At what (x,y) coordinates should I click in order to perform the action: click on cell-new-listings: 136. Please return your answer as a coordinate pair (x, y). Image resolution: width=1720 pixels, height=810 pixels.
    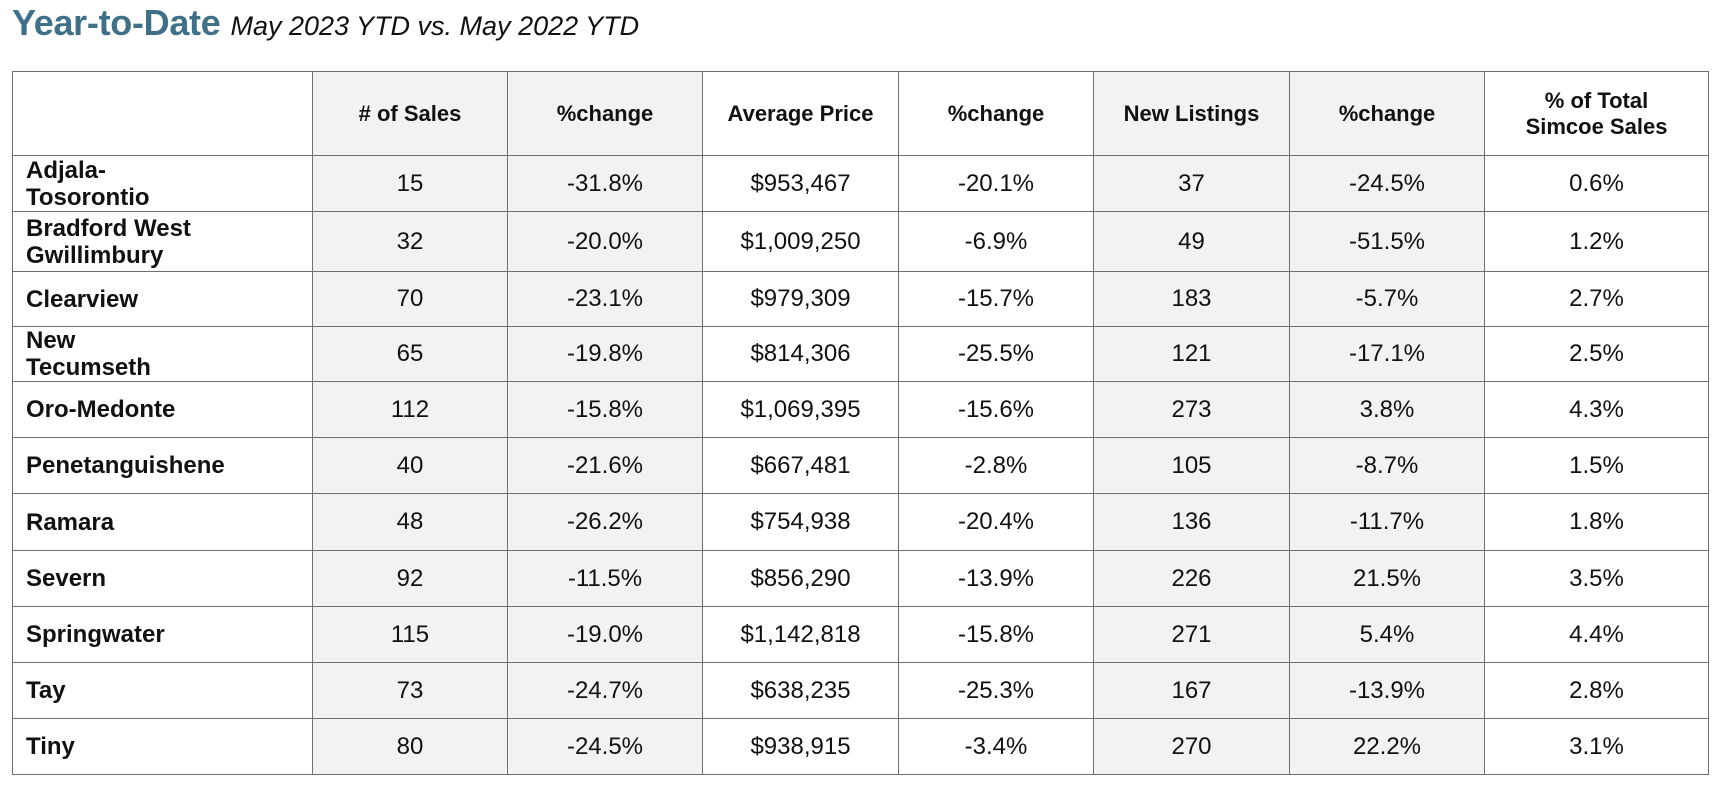
    Looking at the image, I should click on (1191, 522).